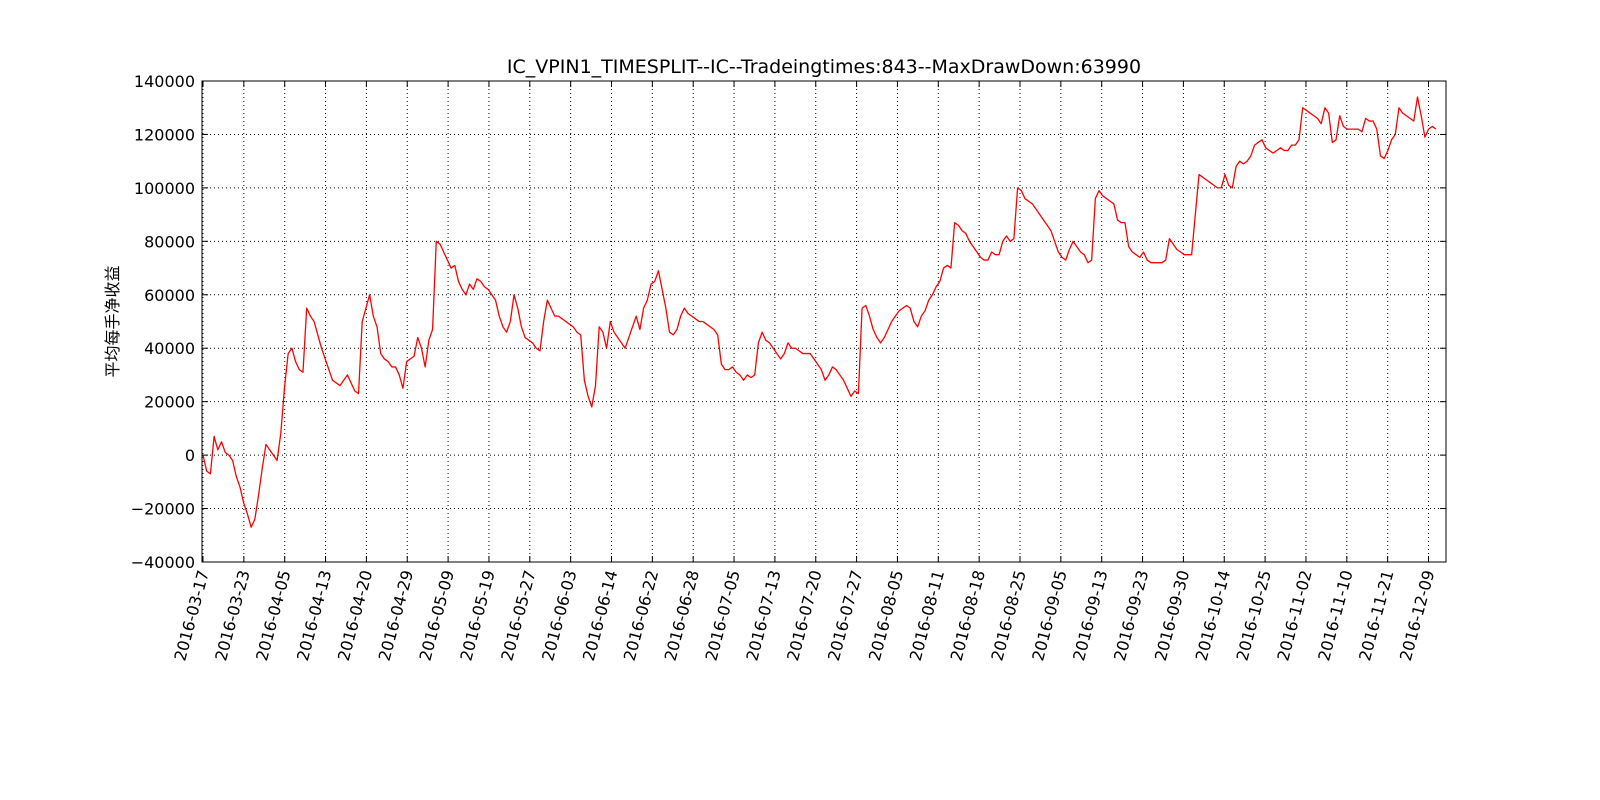 The width and height of the screenshot is (1600, 800). Describe the element at coordinates (232, 615) in the screenshot. I see `x-tick-label: 2016-03-23` at that location.